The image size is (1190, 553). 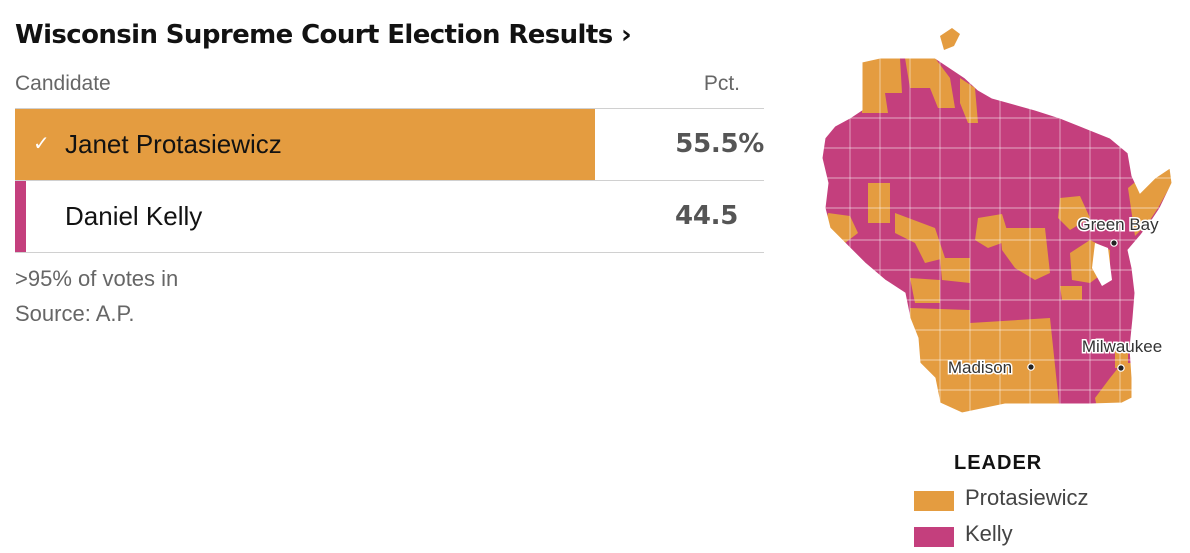 I want to click on city-label-milwaukee: Milwaukee, so click(x=1122, y=346).